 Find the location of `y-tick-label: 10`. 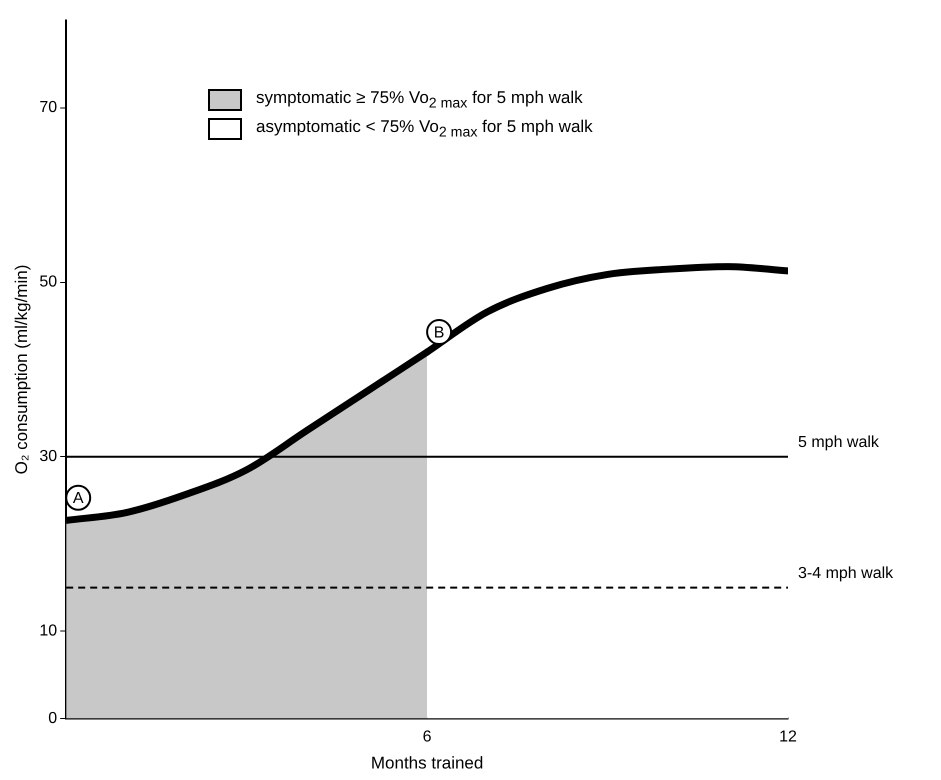

y-tick-label: 10 is located at coordinates (48, 631).